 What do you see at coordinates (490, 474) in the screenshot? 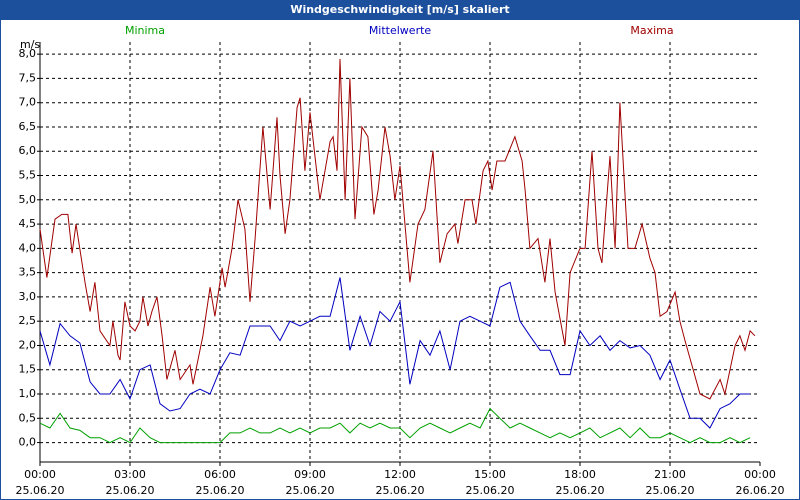
I see `x-tick-label: 15:00` at bounding box center [490, 474].